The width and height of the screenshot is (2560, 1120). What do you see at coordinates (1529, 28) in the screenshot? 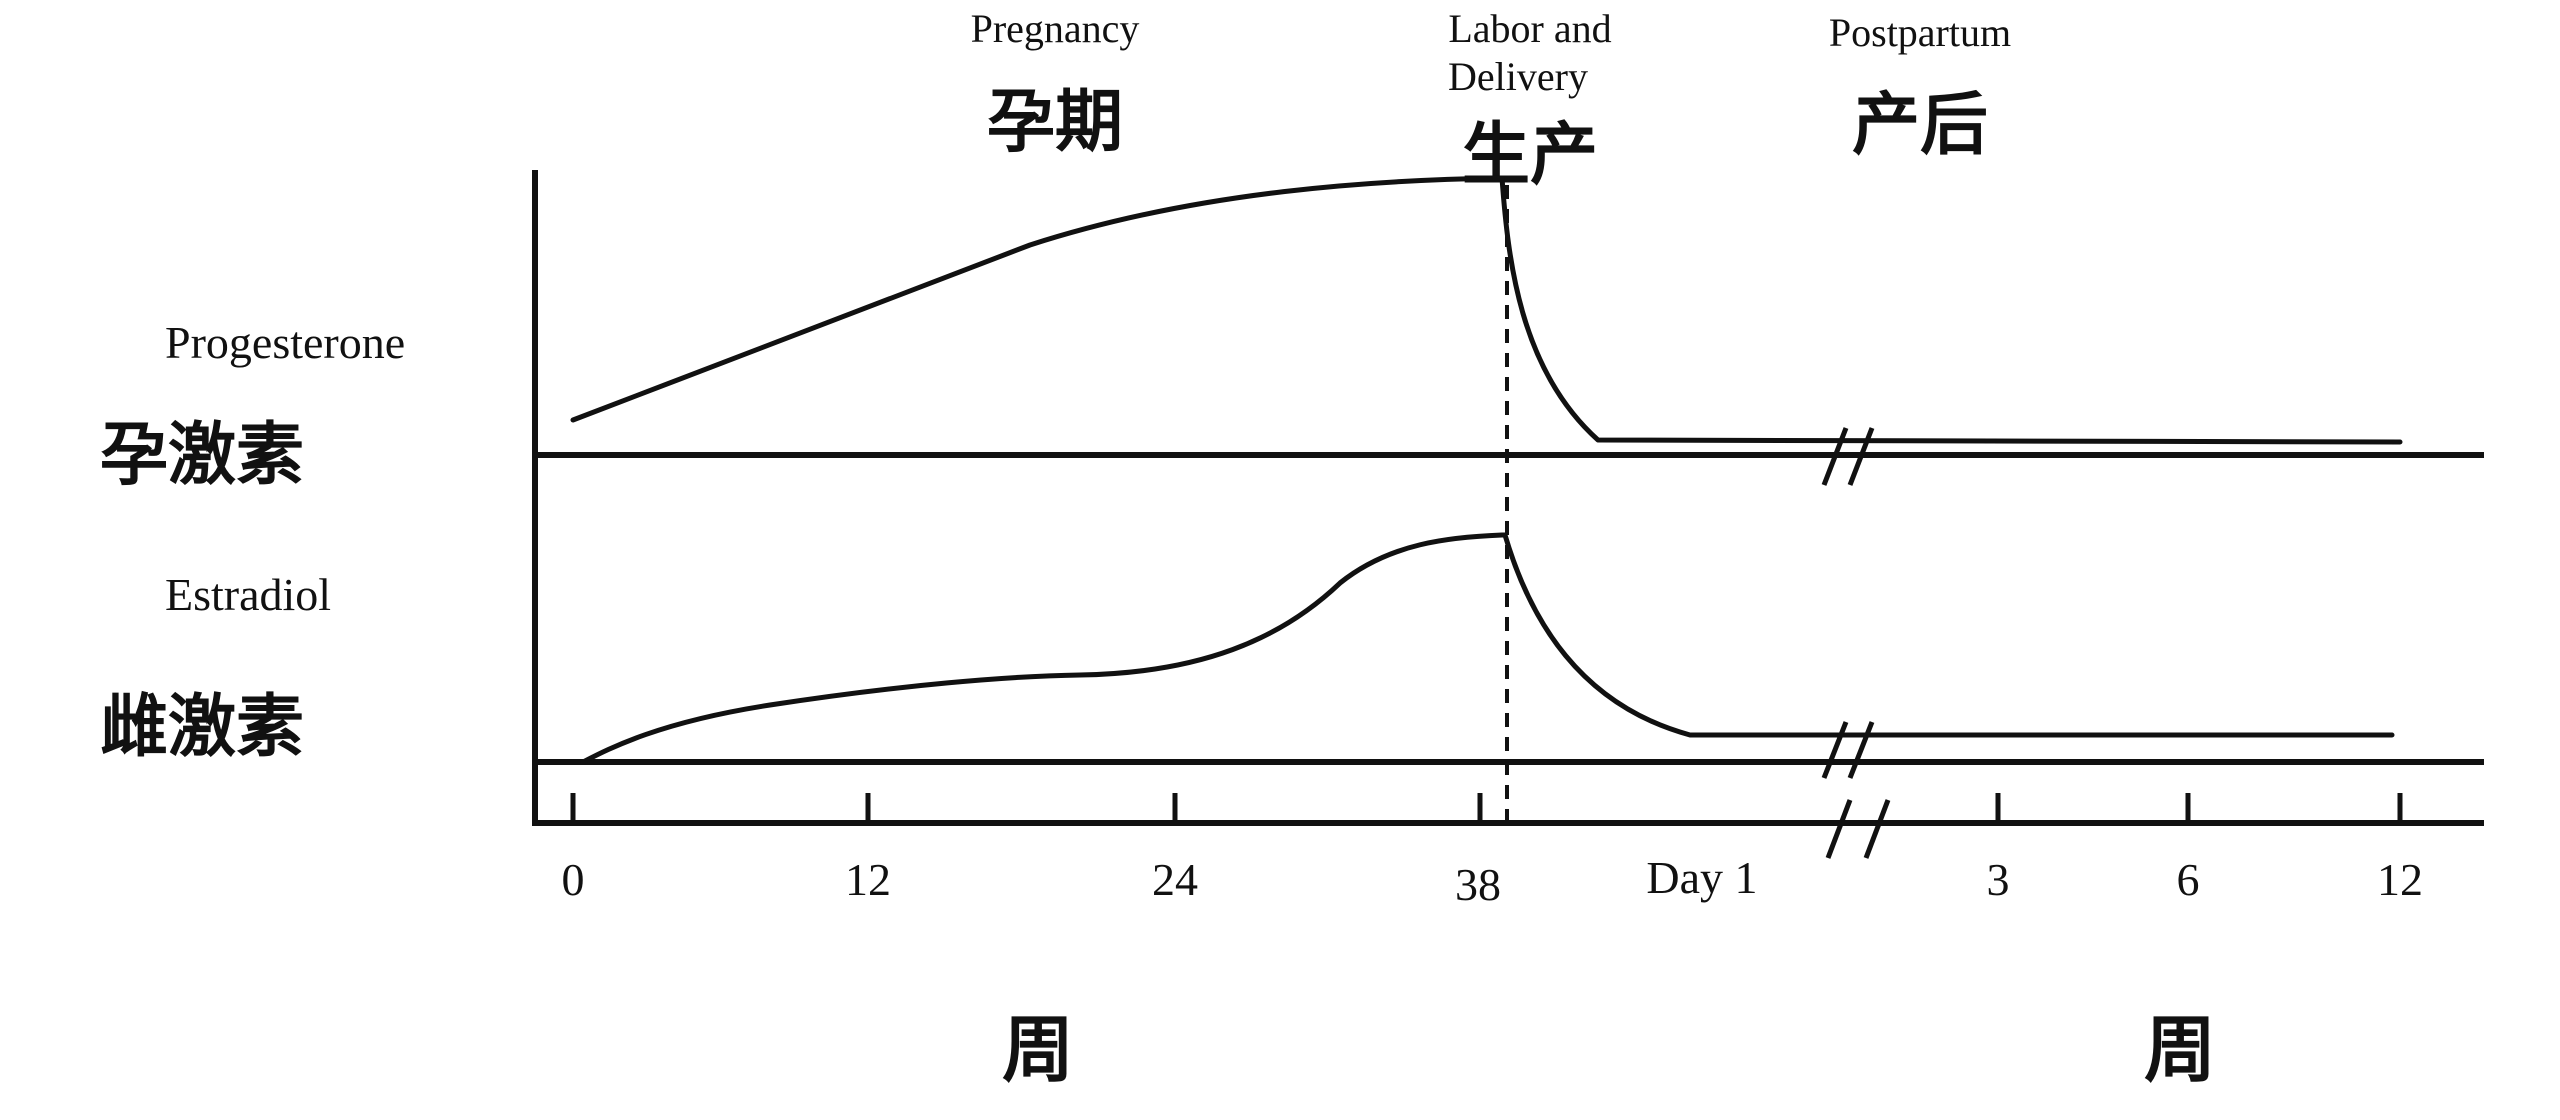
I see `phase-labor-label-line1: Labor and` at bounding box center [1529, 28].